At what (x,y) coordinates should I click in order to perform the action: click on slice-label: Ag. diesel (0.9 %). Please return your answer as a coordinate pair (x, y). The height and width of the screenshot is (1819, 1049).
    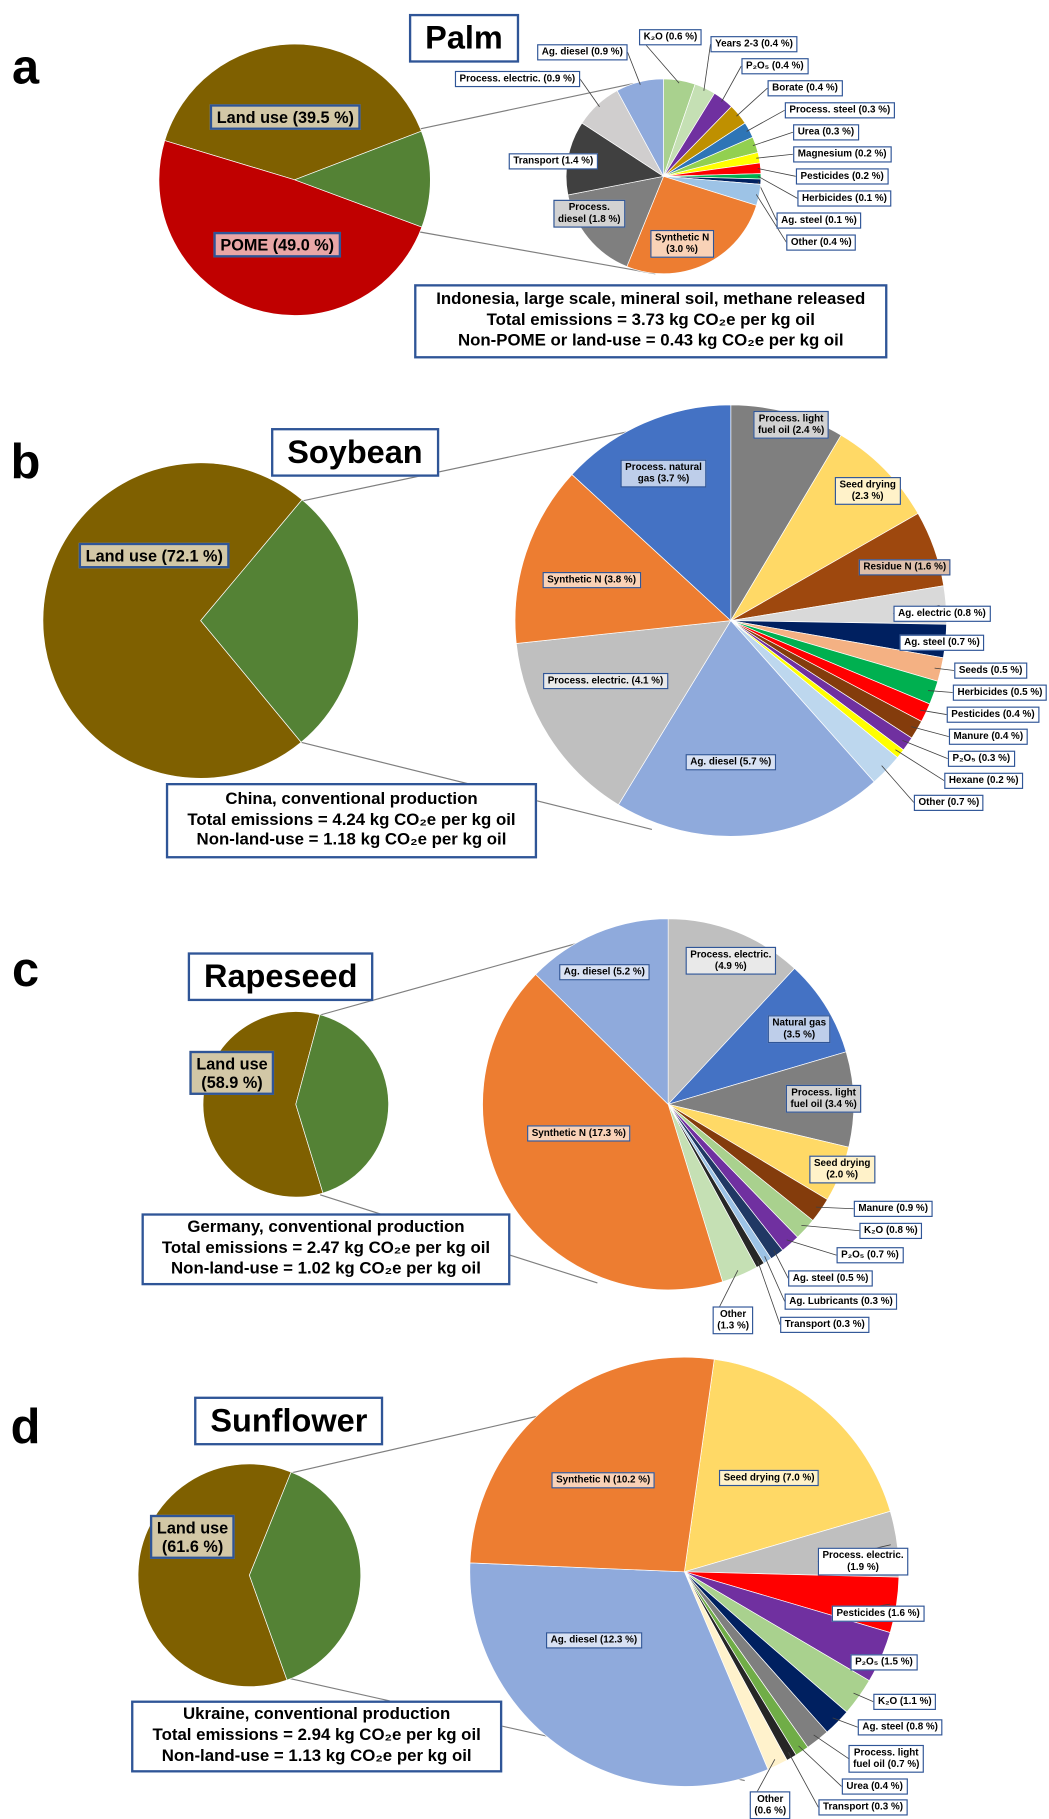
    Looking at the image, I should click on (582, 52).